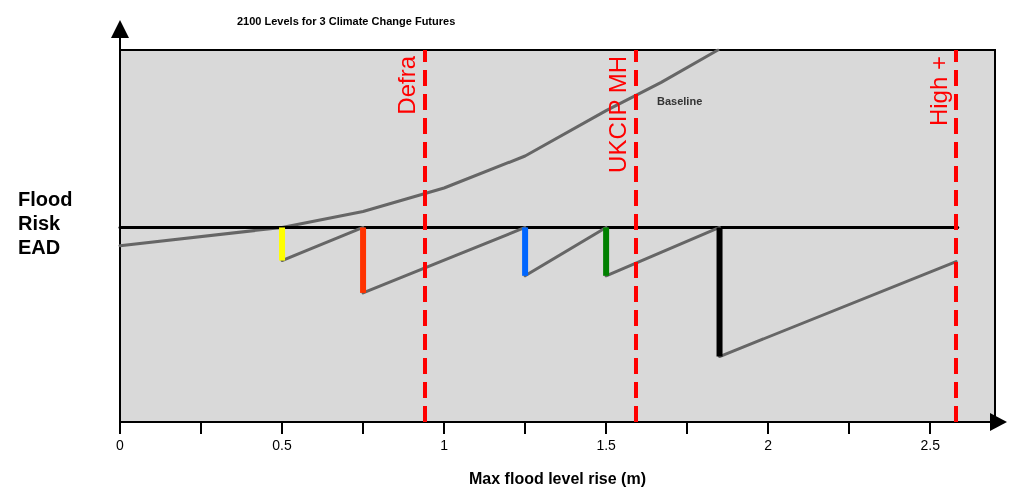 This screenshot has width=1010, height=493. I want to click on x-tick-label: 0.5, so click(282, 445).